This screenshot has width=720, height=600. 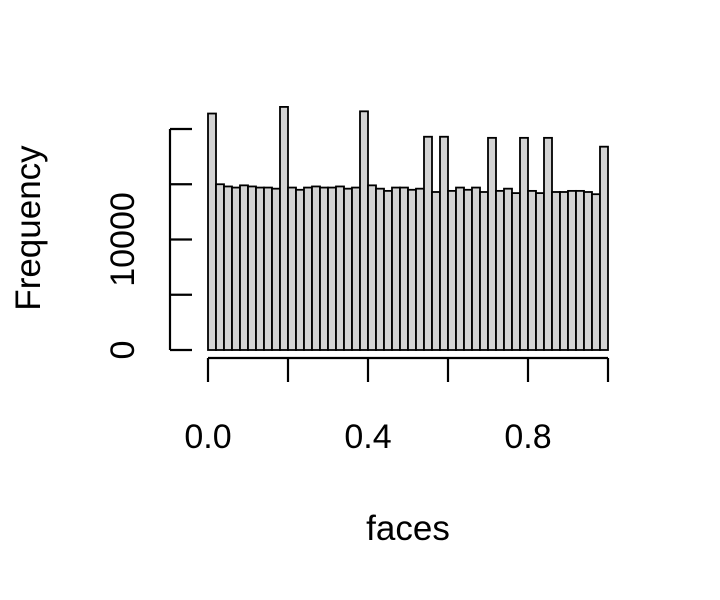 I want to click on x-axis-ticks: 0.0 0.4 0.8, so click(x=397, y=407).